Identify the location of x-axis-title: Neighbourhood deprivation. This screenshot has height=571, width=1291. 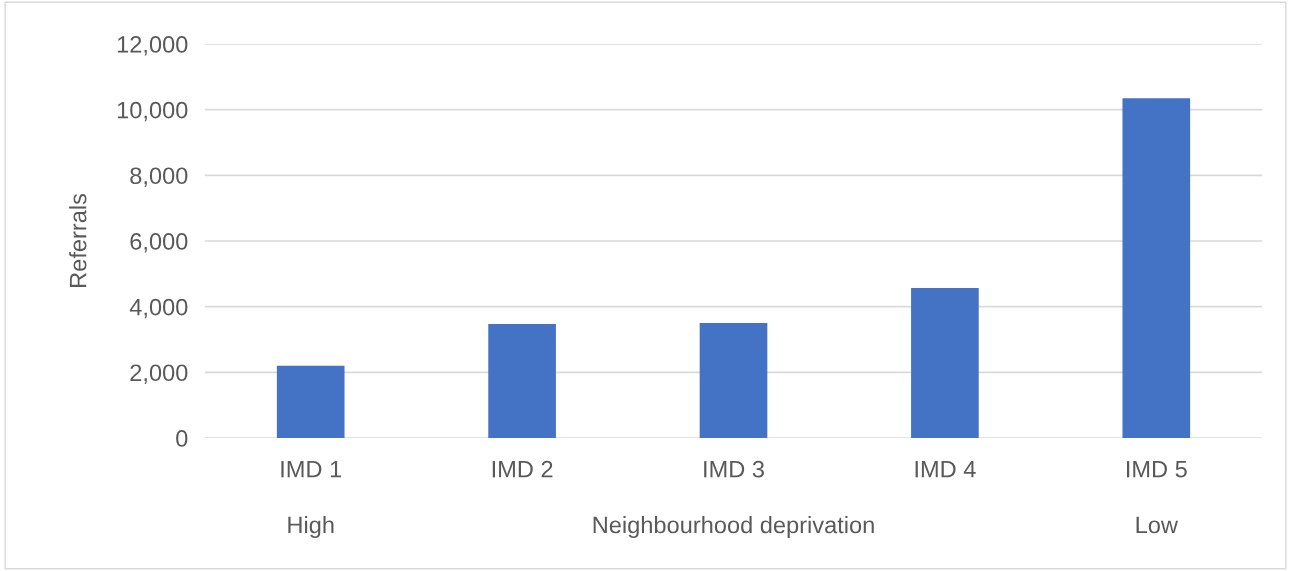
(733, 527).